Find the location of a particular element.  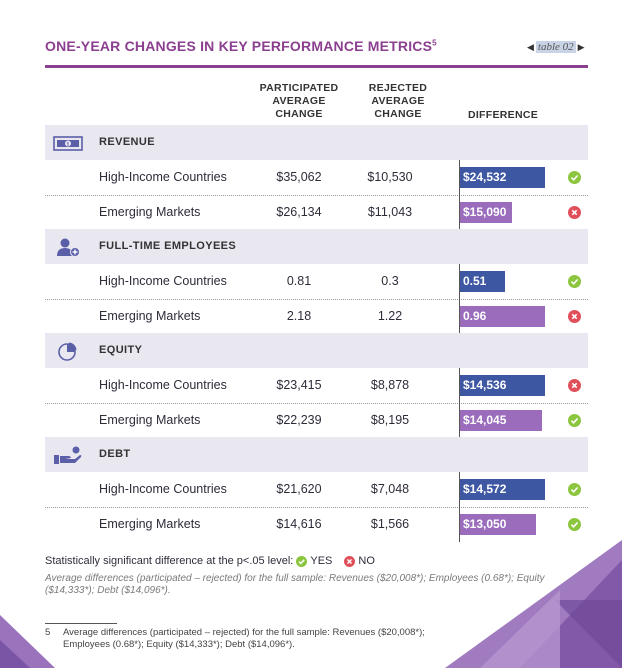

category-label: DEBT is located at coordinates (115, 454).